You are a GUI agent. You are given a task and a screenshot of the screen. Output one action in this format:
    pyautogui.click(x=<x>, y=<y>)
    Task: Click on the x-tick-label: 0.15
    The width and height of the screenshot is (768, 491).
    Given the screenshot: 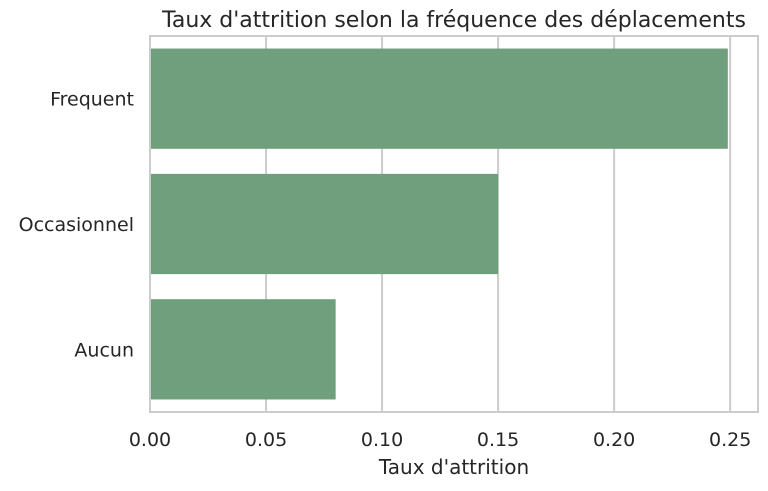 What is the action you would take?
    pyautogui.click(x=498, y=440)
    